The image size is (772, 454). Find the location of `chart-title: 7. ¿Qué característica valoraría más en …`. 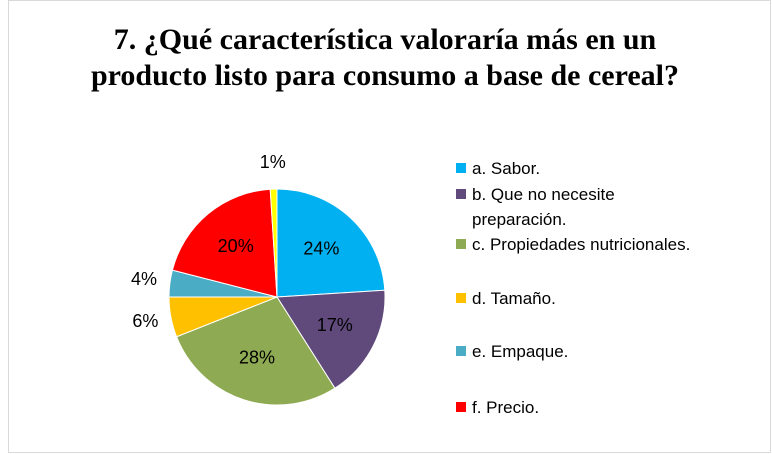

chart-title: 7. ¿Qué característica valoraría más en … is located at coordinates (385, 57).